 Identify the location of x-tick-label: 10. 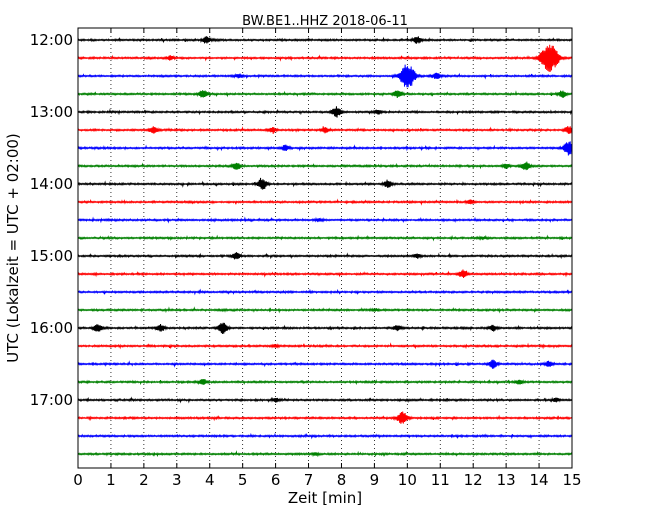
(407, 480).